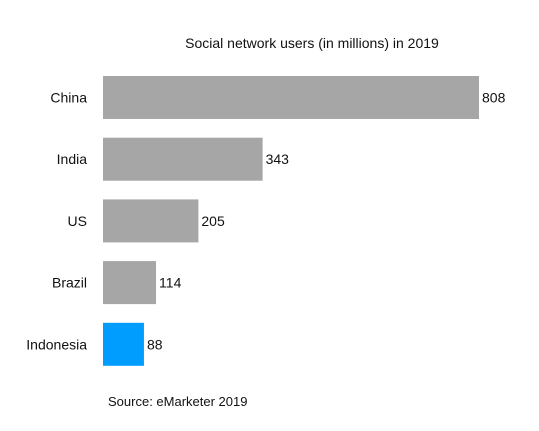  I want to click on category-label-us: US, so click(77, 221).